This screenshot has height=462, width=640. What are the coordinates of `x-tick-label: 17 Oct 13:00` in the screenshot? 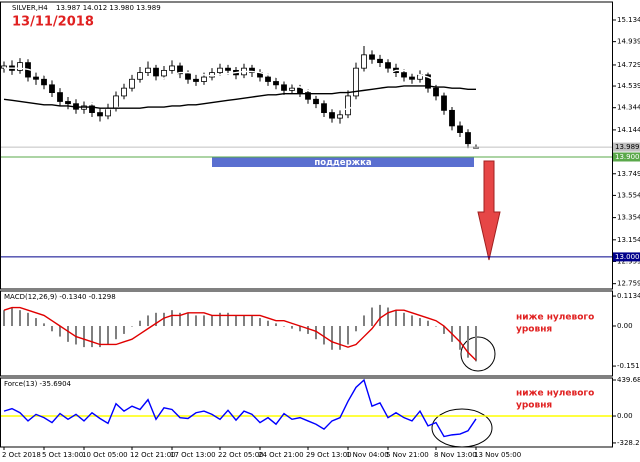 It's located at (193, 455).